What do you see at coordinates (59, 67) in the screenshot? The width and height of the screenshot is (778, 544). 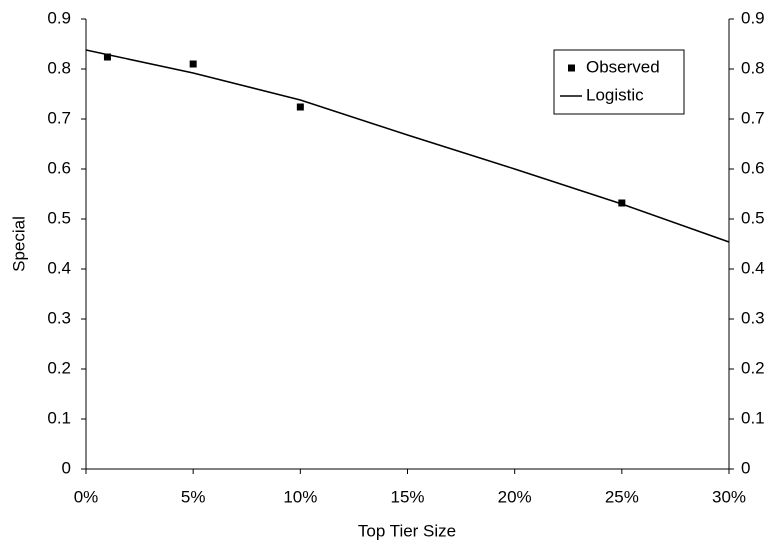 I see `y-tick-label: 0.8` at bounding box center [59, 67].